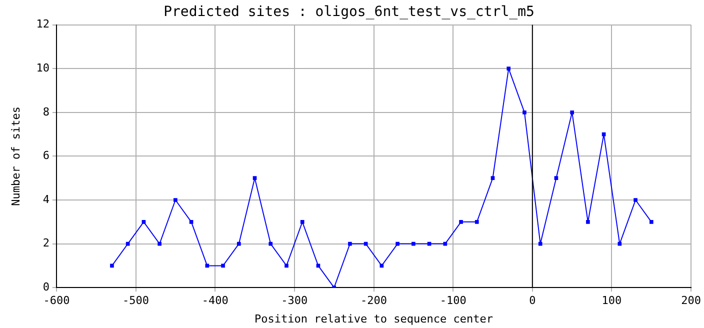  Describe the element at coordinates (46, 111) in the screenshot. I see `y-tick-label: 8` at that location.